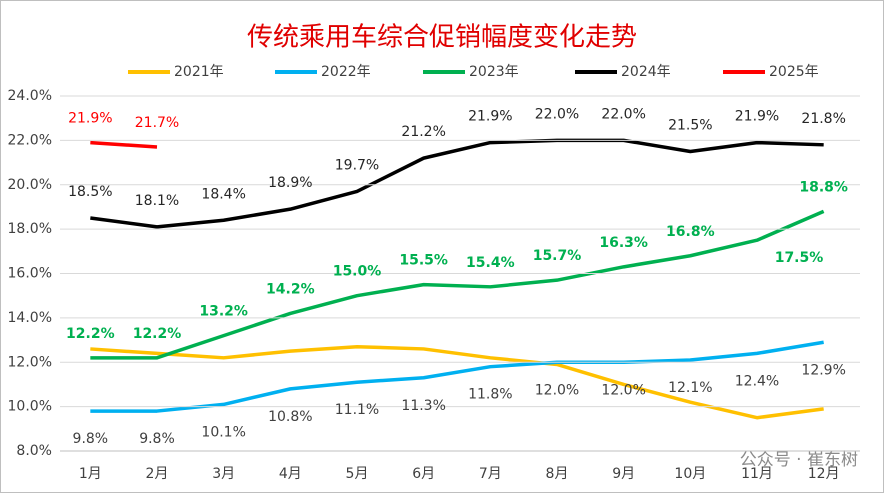 Image resolution: width=884 pixels, height=493 pixels. What do you see at coordinates (30, 407) in the screenshot?
I see `y-tick-label: 10.0%` at bounding box center [30, 407].